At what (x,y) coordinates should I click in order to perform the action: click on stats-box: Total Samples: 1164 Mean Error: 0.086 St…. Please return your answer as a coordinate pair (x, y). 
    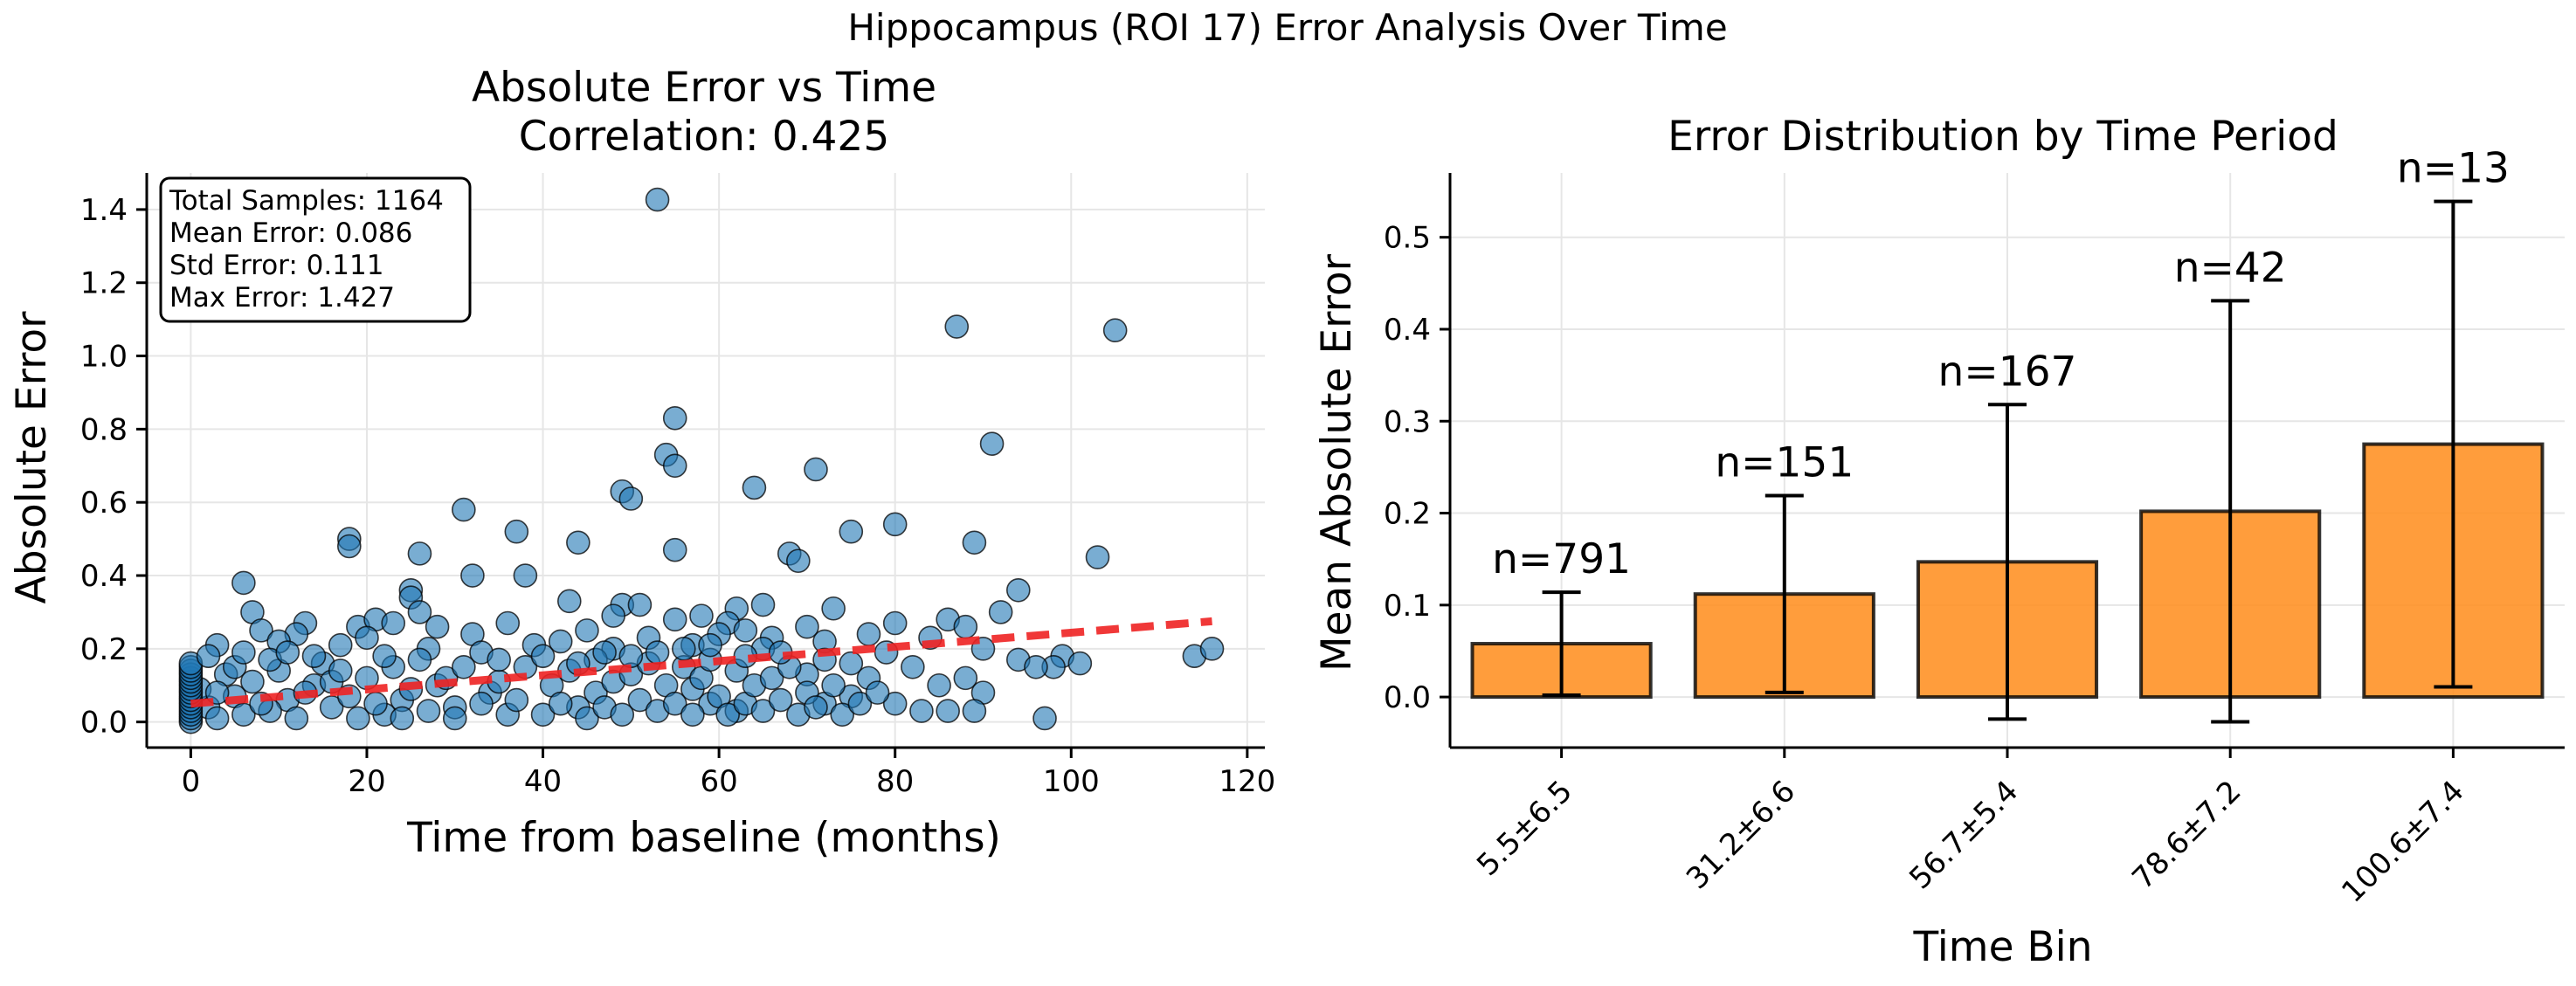
    Looking at the image, I should click on (315, 250).